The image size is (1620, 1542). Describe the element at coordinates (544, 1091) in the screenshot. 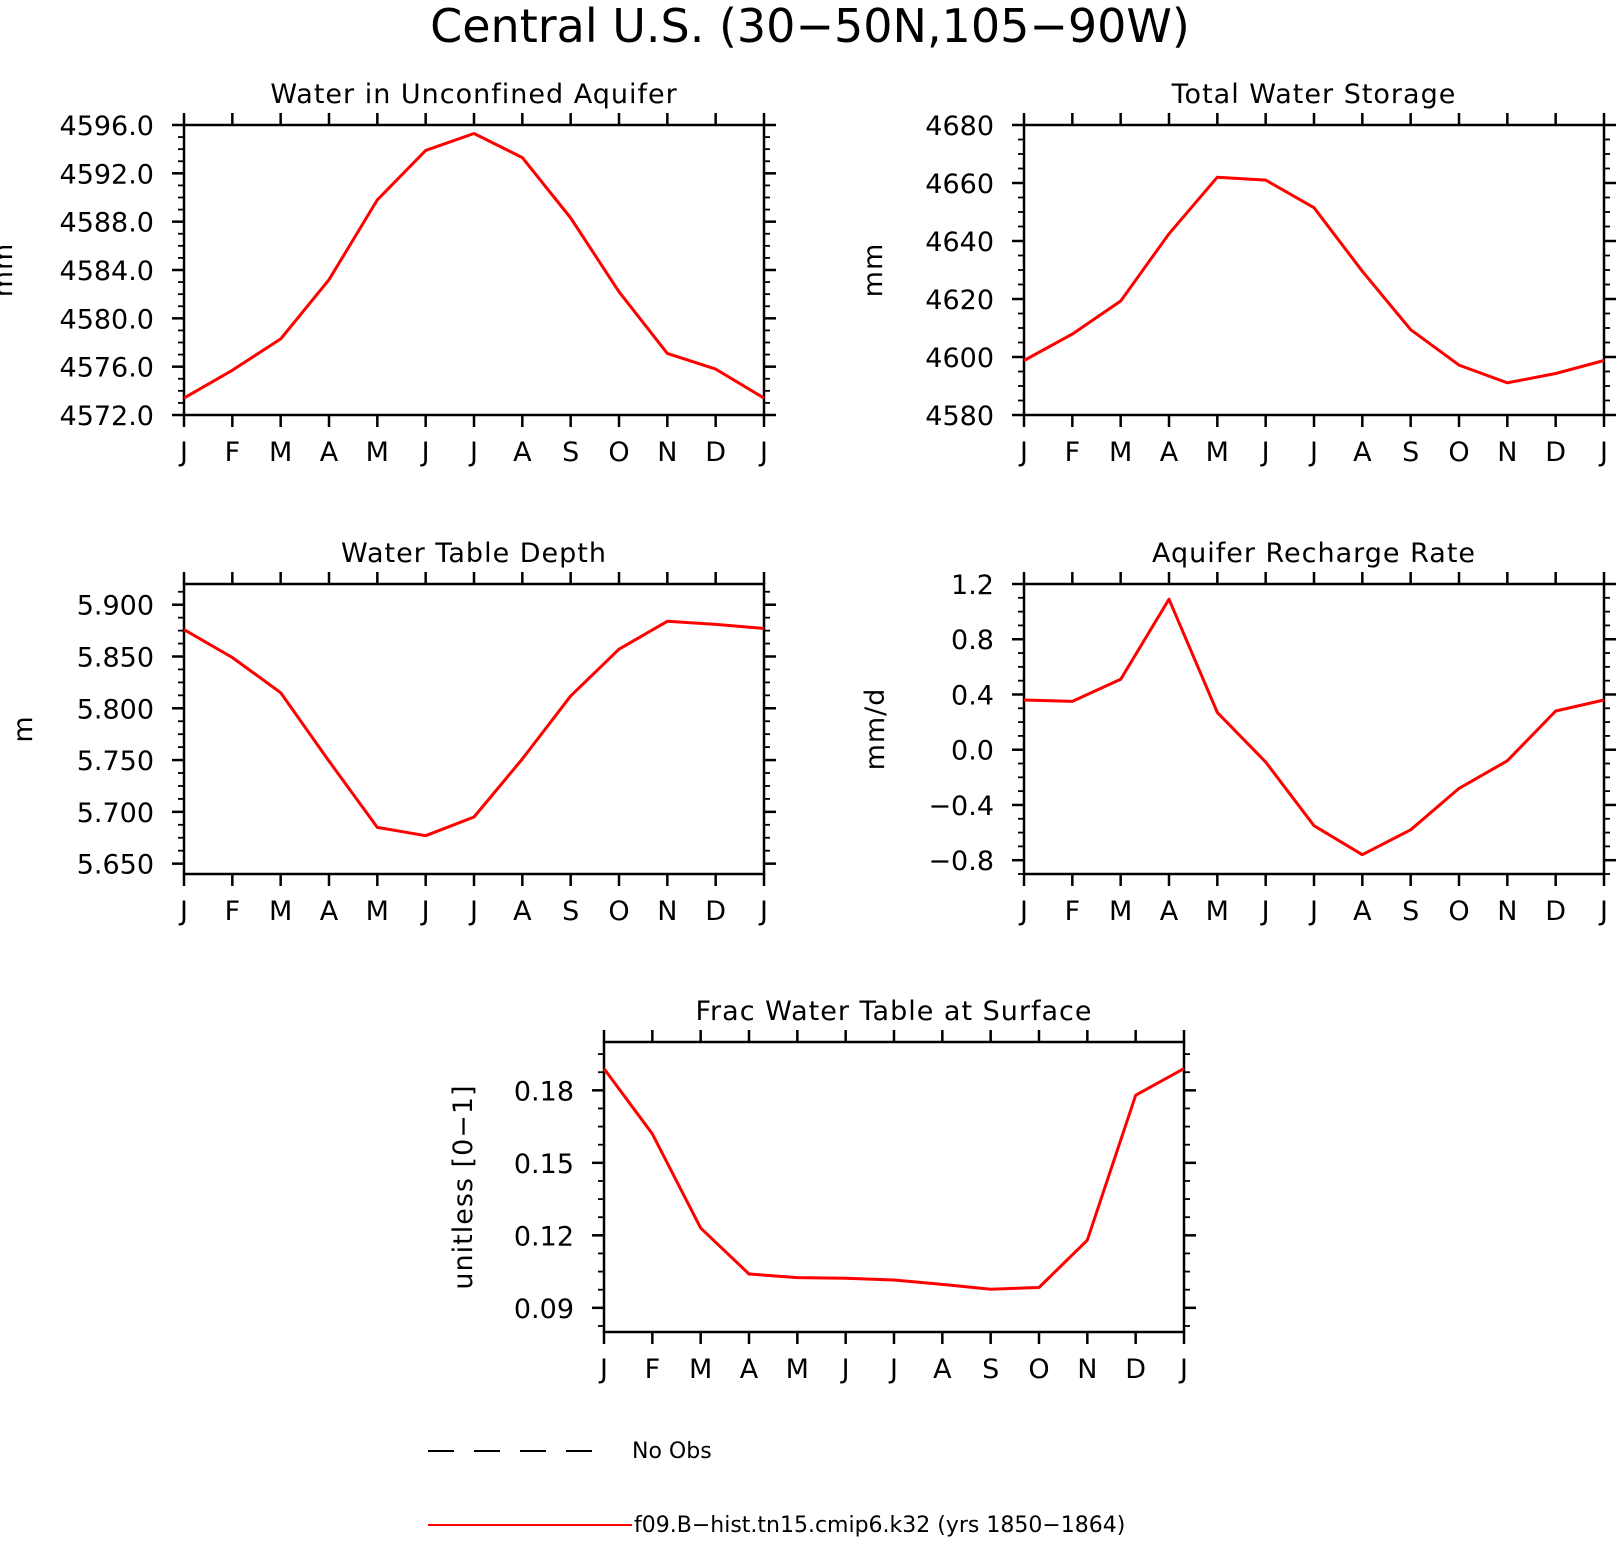

I see `y-tick-label: 0.18` at that location.